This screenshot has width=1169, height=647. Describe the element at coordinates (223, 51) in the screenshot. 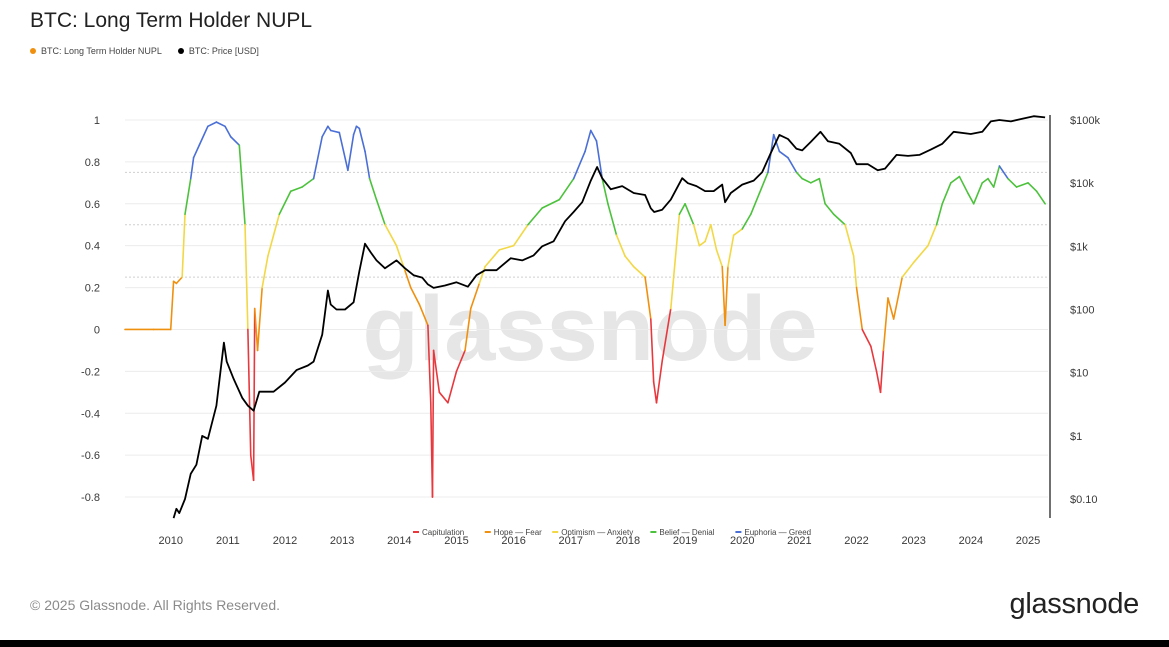

I see `legend-label-price: BTC: Price [USD]` at that location.